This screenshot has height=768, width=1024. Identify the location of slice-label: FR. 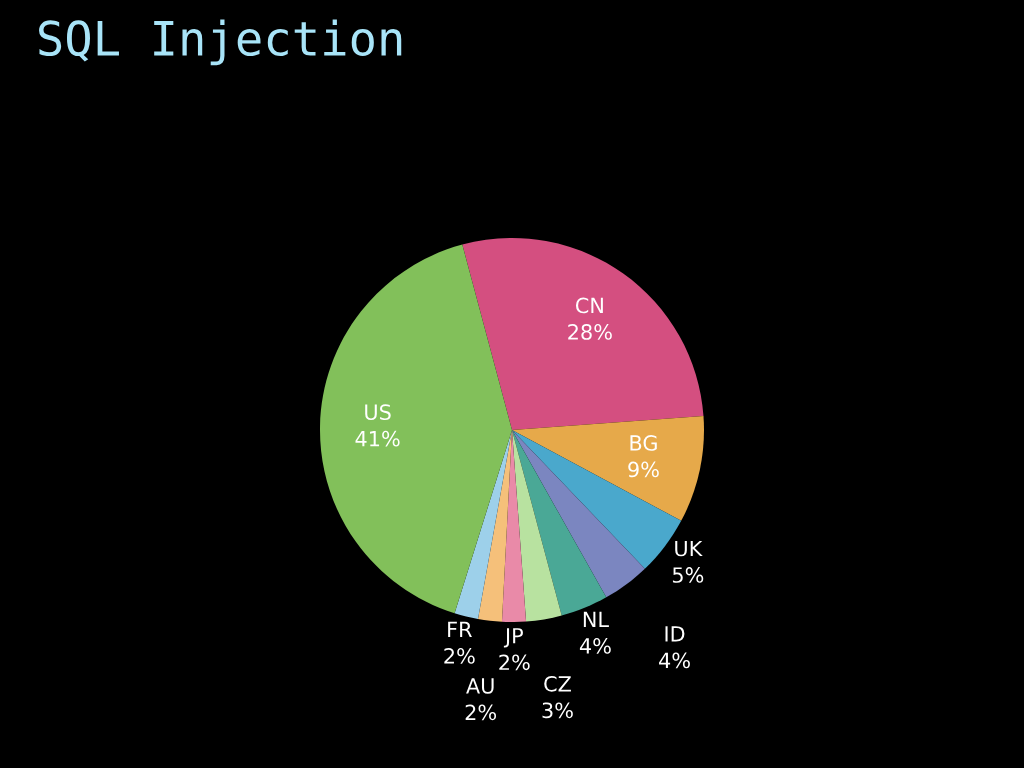
(460, 629).